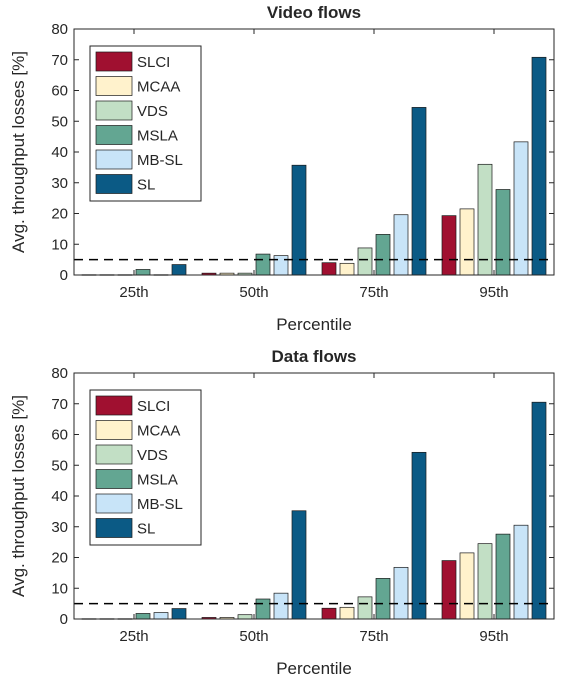 Image resolution: width=561 pixels, height=682 pixels. What do you see at coordinates (314, 12) in the screenshot?
I see `chart-title: Video flows` at bounding box center [314, 12].